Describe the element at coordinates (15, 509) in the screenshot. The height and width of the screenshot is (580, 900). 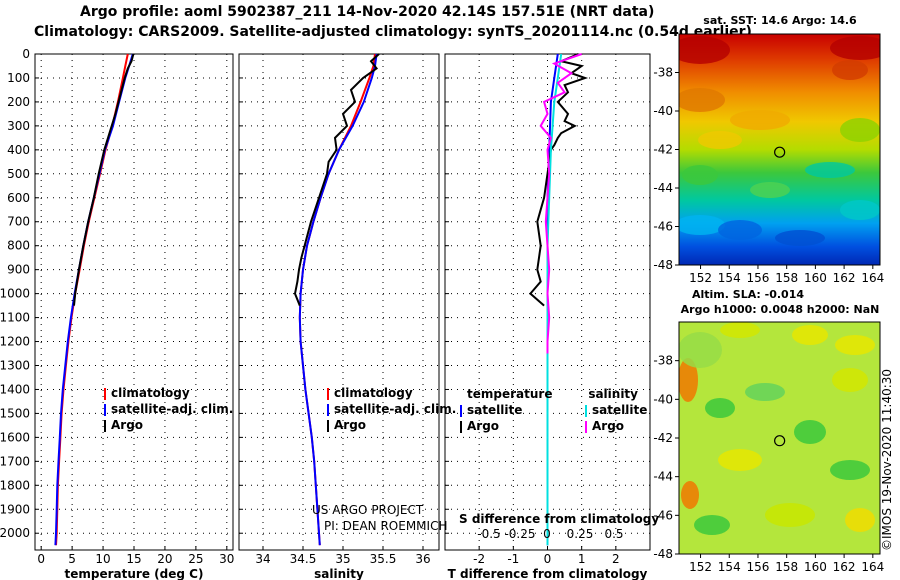
I see `depth-tick-label: 1900` at that location.